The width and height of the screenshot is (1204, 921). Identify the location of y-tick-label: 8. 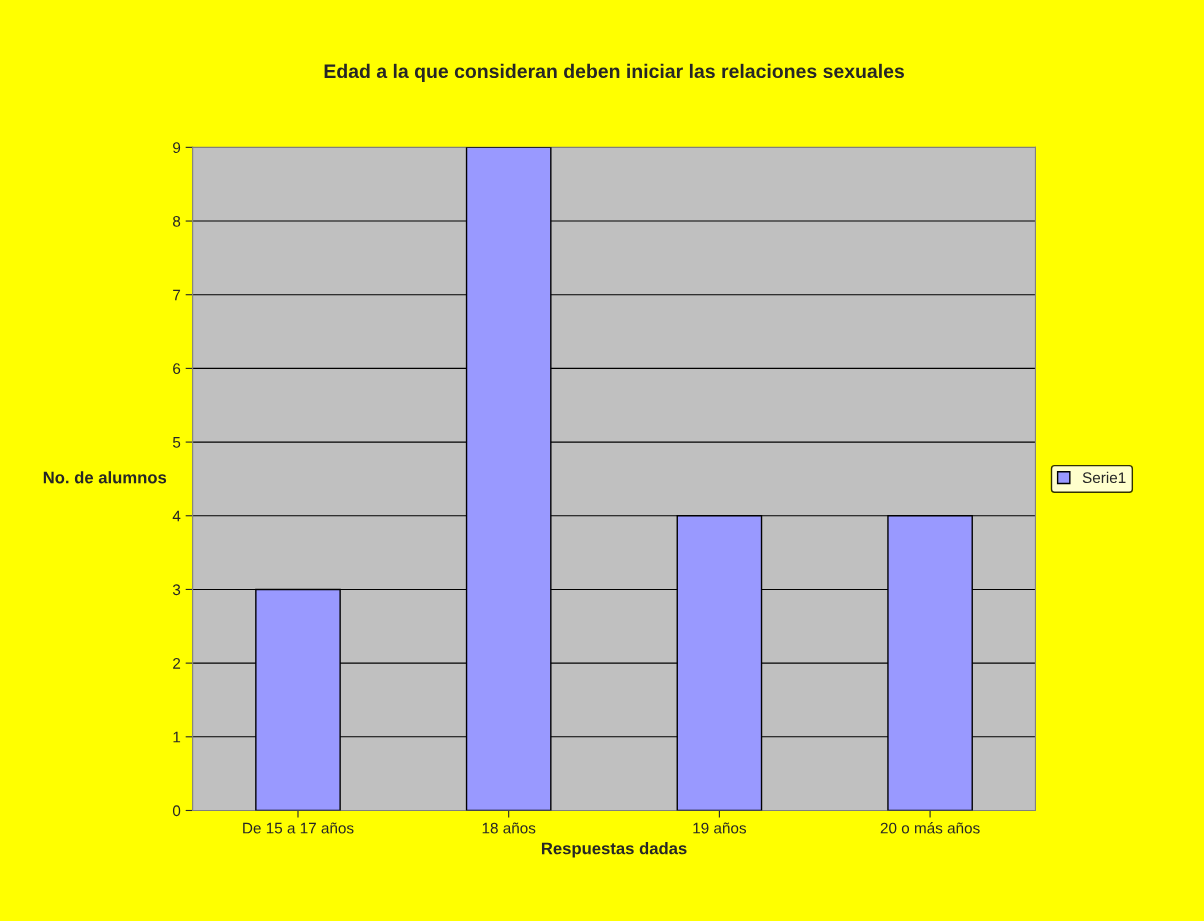
(177, 221).